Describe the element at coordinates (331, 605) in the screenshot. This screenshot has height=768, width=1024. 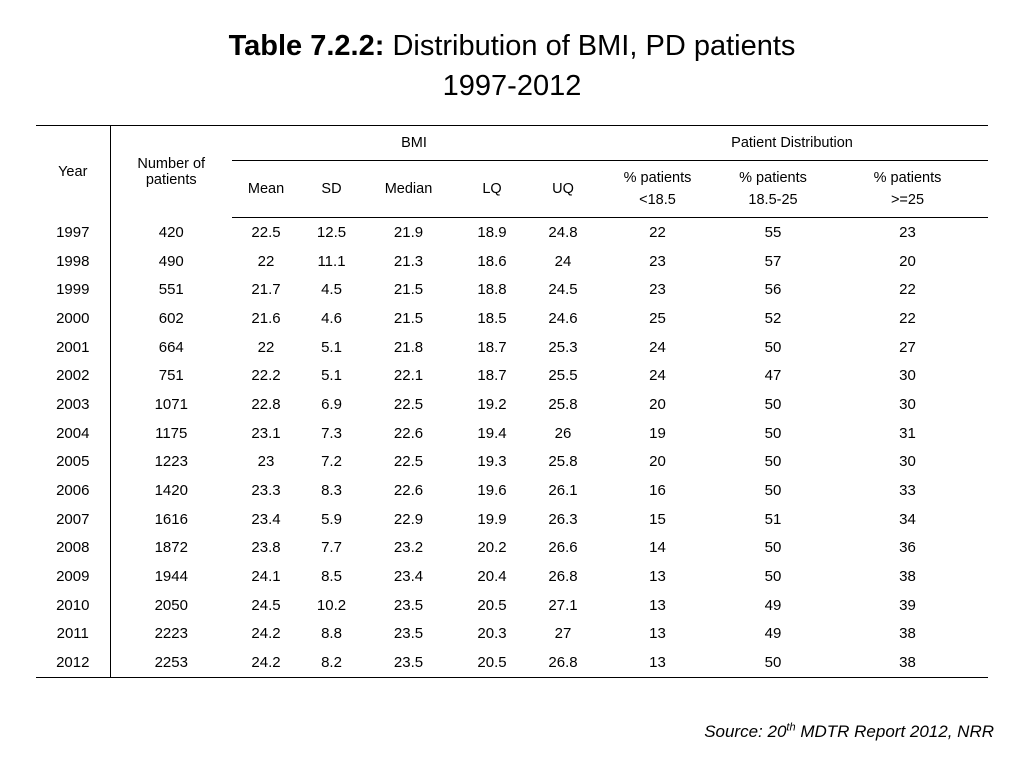
I see `cell-sd: 10.2` at that location.